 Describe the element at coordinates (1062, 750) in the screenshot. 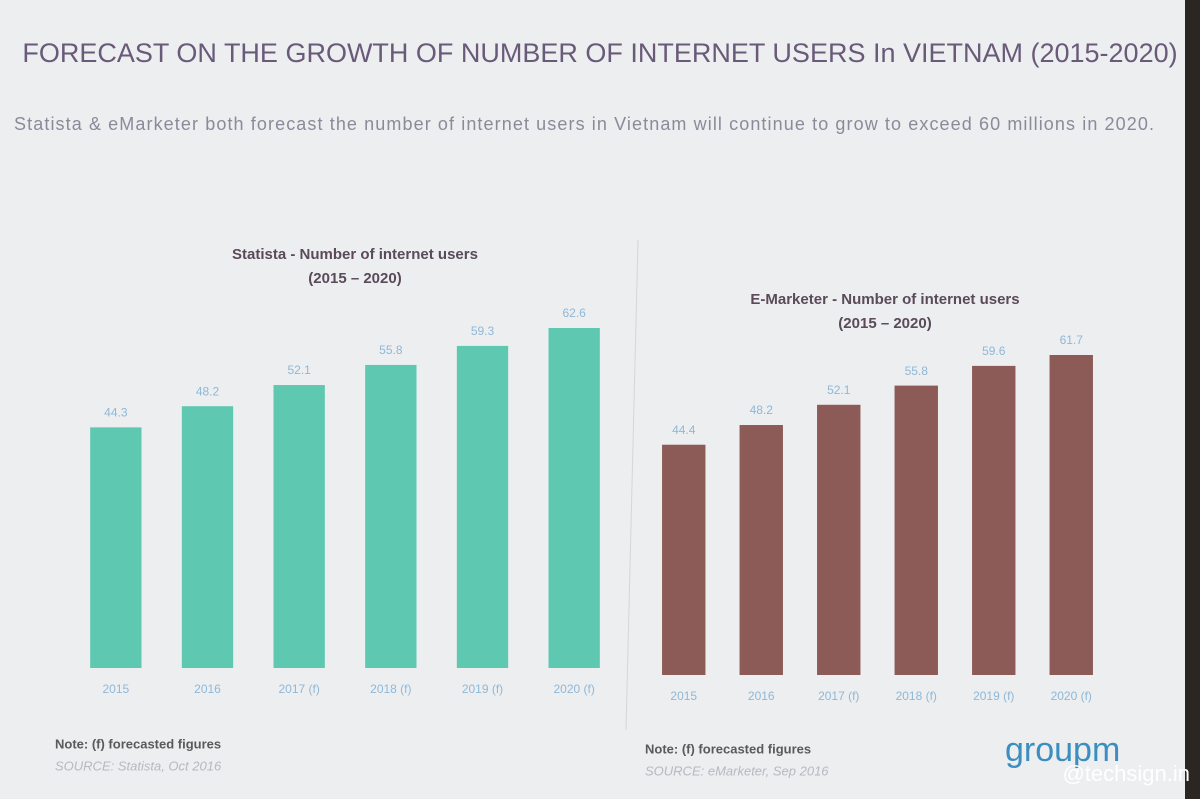

I see `logo: groupm` at that location.